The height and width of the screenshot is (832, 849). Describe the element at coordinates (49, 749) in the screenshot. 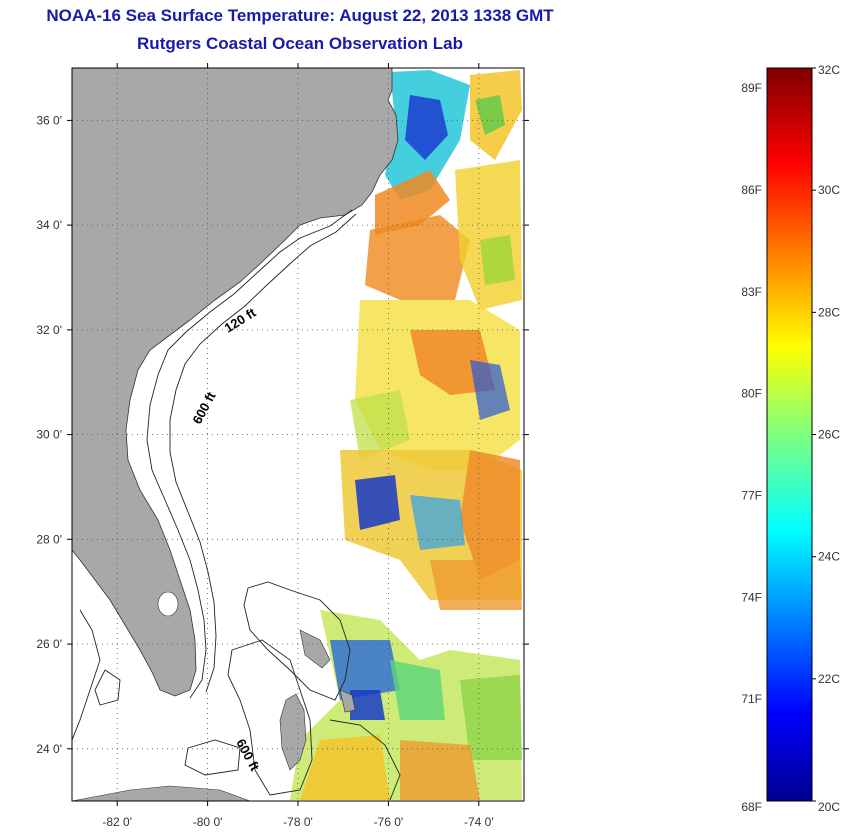

I see `lat-tick-label: 24 0'` at that location.